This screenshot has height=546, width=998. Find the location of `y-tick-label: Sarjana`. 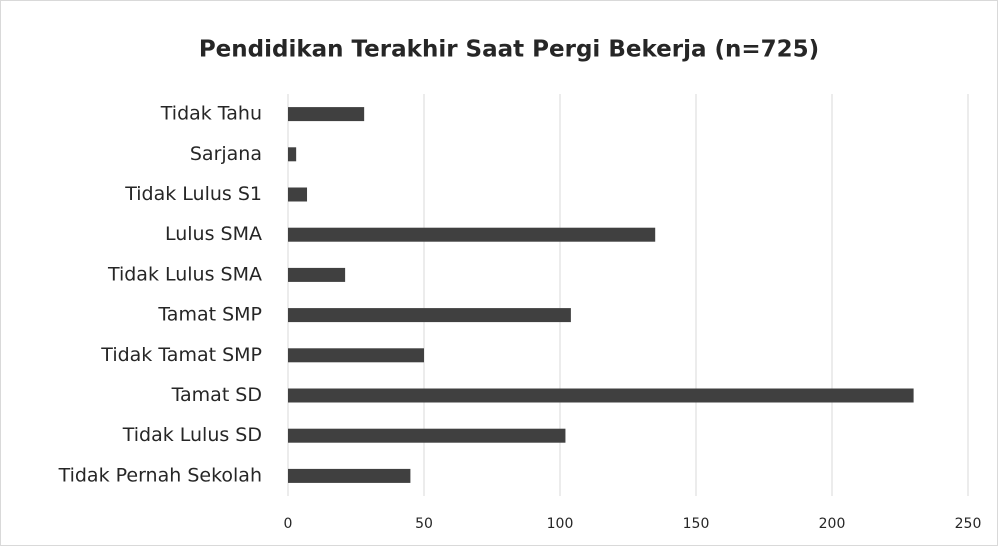

y-tick-label: Sarjana is located at coordinates (226, 154).